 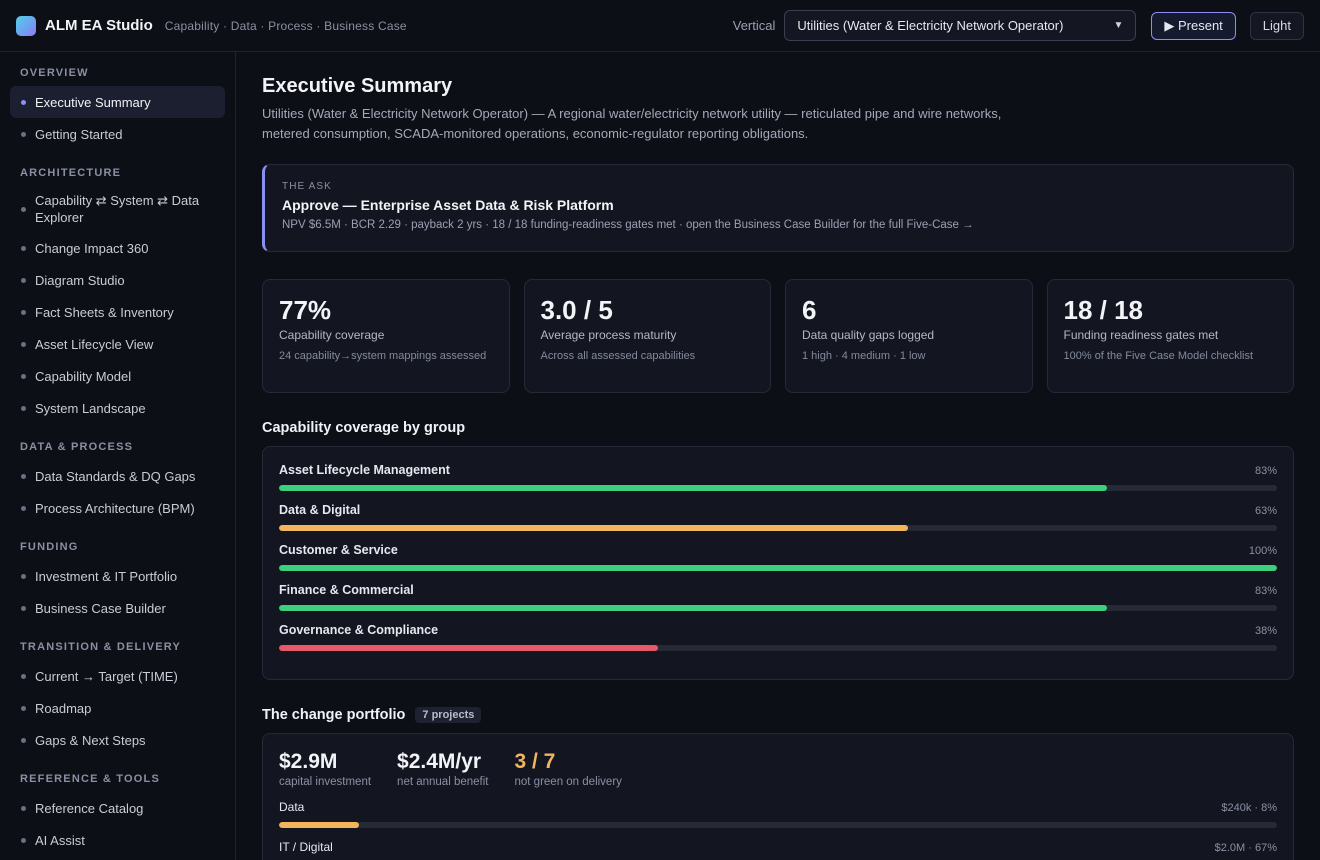 What do you see at coordinates (1158, 356) in the screenshot?
I see `kpi-note: 100% of the Five Case Model checklist` at bounding box center [1158, 356].